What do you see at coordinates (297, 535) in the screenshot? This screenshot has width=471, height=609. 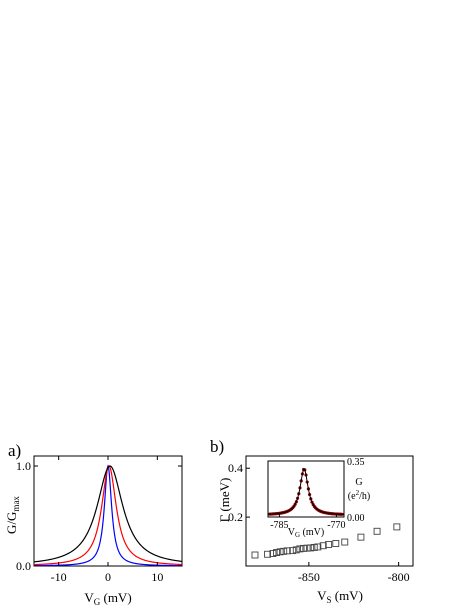 I see `inset-xlabel-sub: G` at bounding box center [297, 535].